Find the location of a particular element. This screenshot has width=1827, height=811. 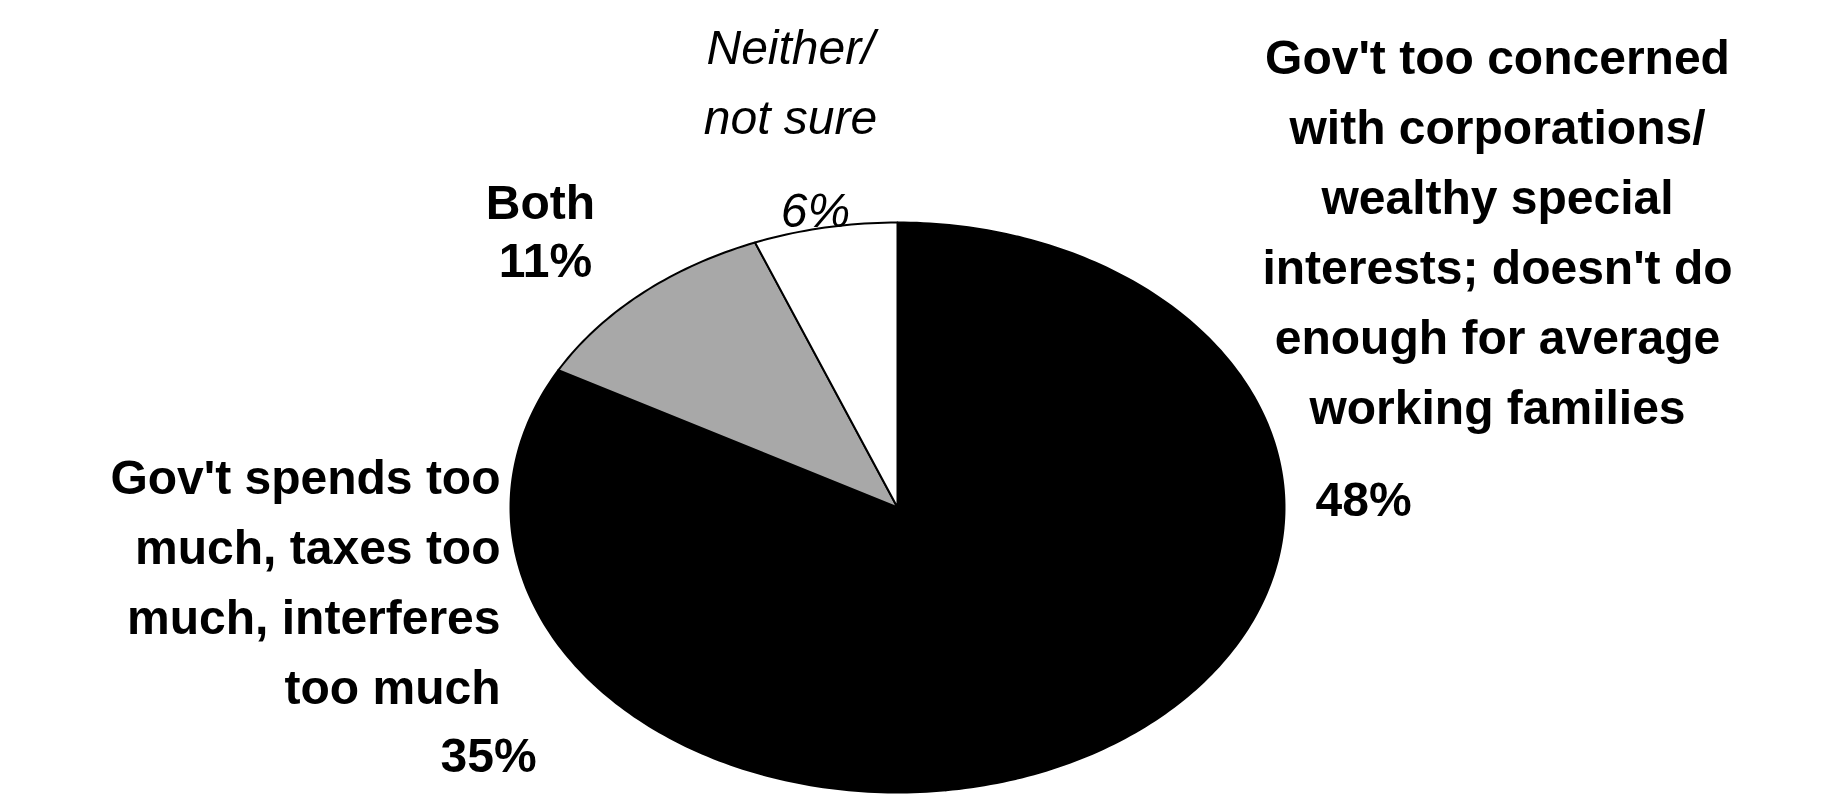

slice-label: Neither/ not sure is located at coordinates (791, 82).